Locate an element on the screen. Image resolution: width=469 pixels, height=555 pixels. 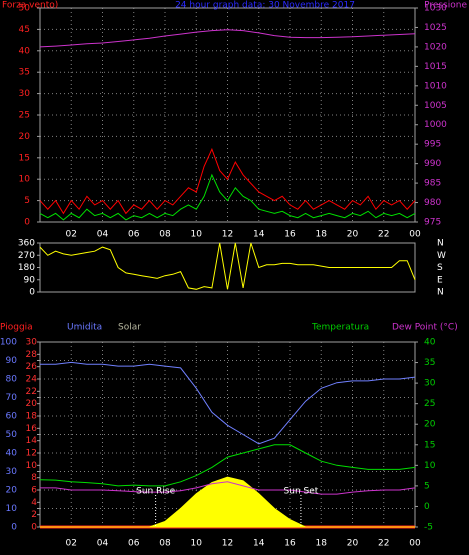
y2-tick-label: 20 is located at coordinates (430, 425).